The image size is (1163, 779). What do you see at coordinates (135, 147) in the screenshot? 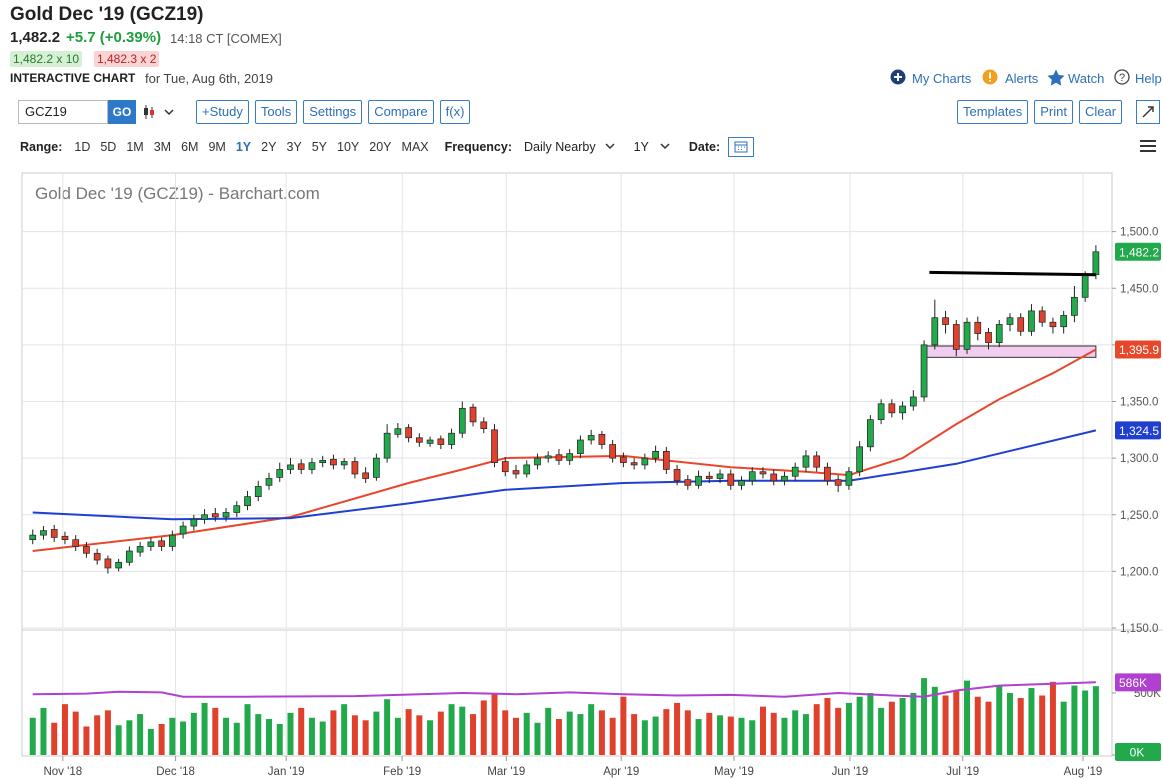
I see `range-option: 1M` at bounding box center [135, 147].